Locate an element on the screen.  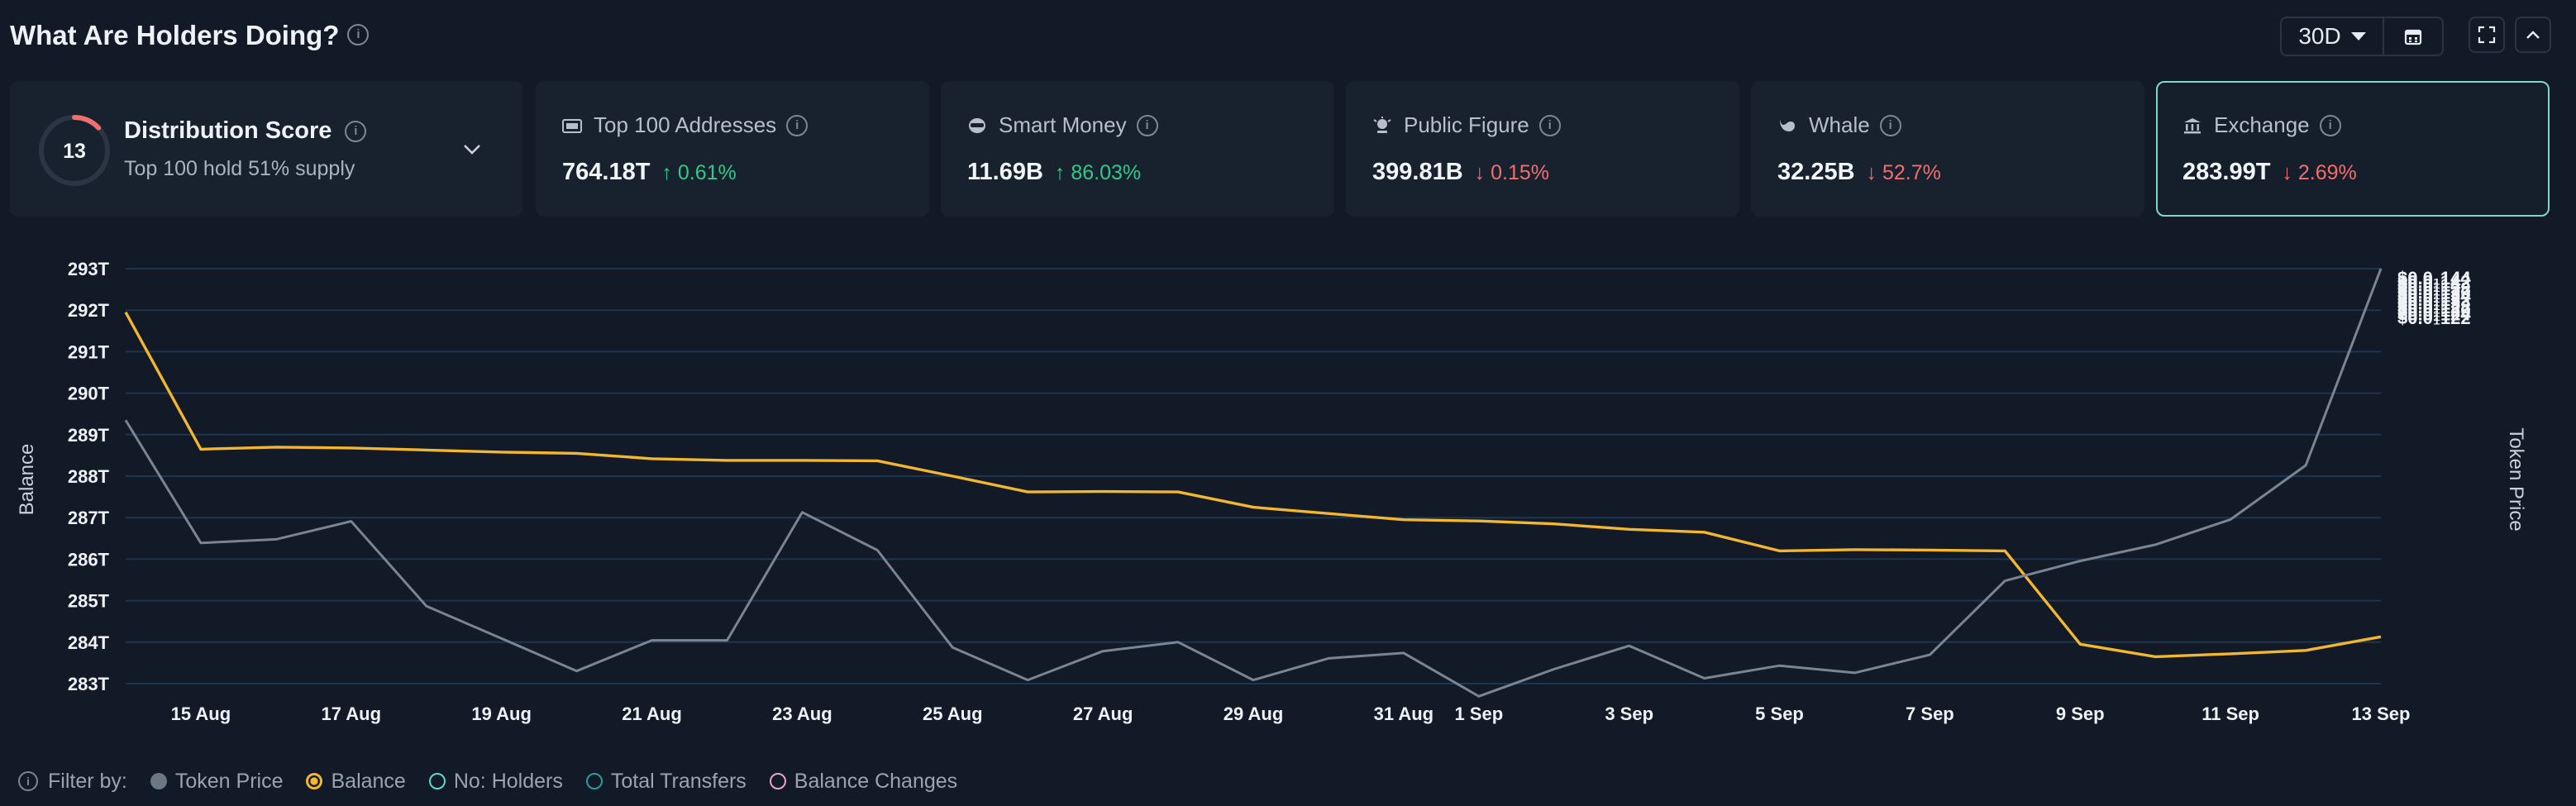
filter-label: Filter by: is located at coordinates (87, 781).